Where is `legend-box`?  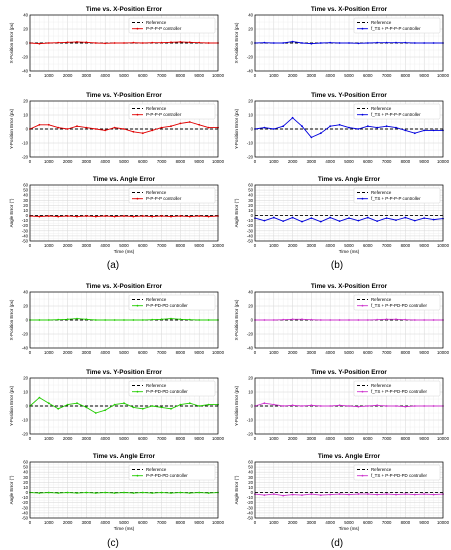
legend-box is located at coordinates (397, 111).